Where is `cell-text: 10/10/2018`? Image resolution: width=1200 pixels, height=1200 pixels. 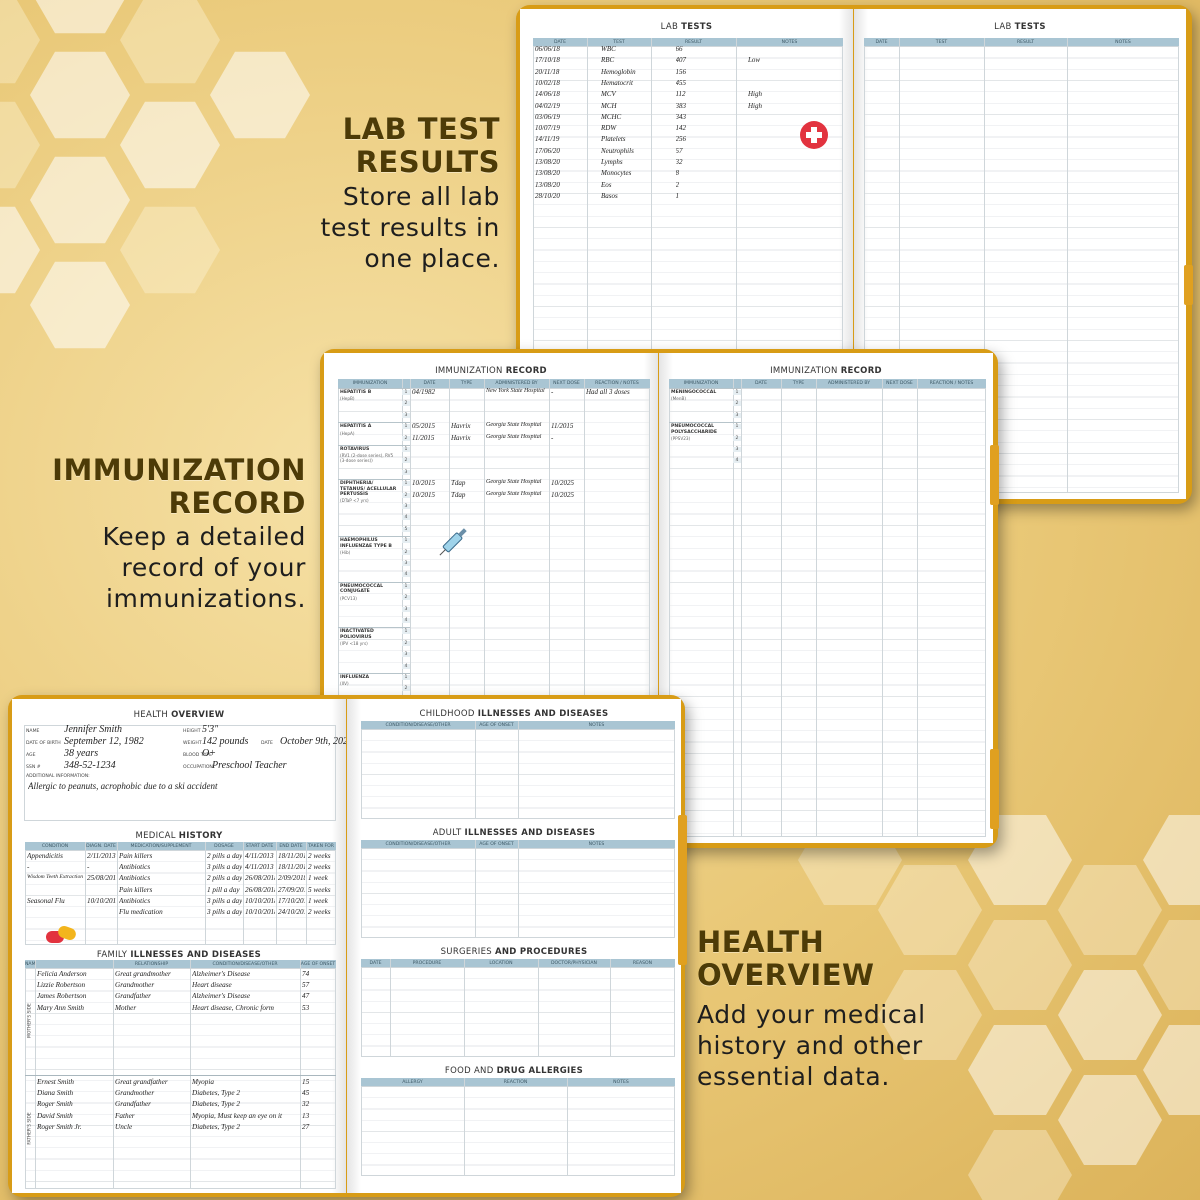
cell-text: 10/10/2018 is located at coordinates (260, 912).